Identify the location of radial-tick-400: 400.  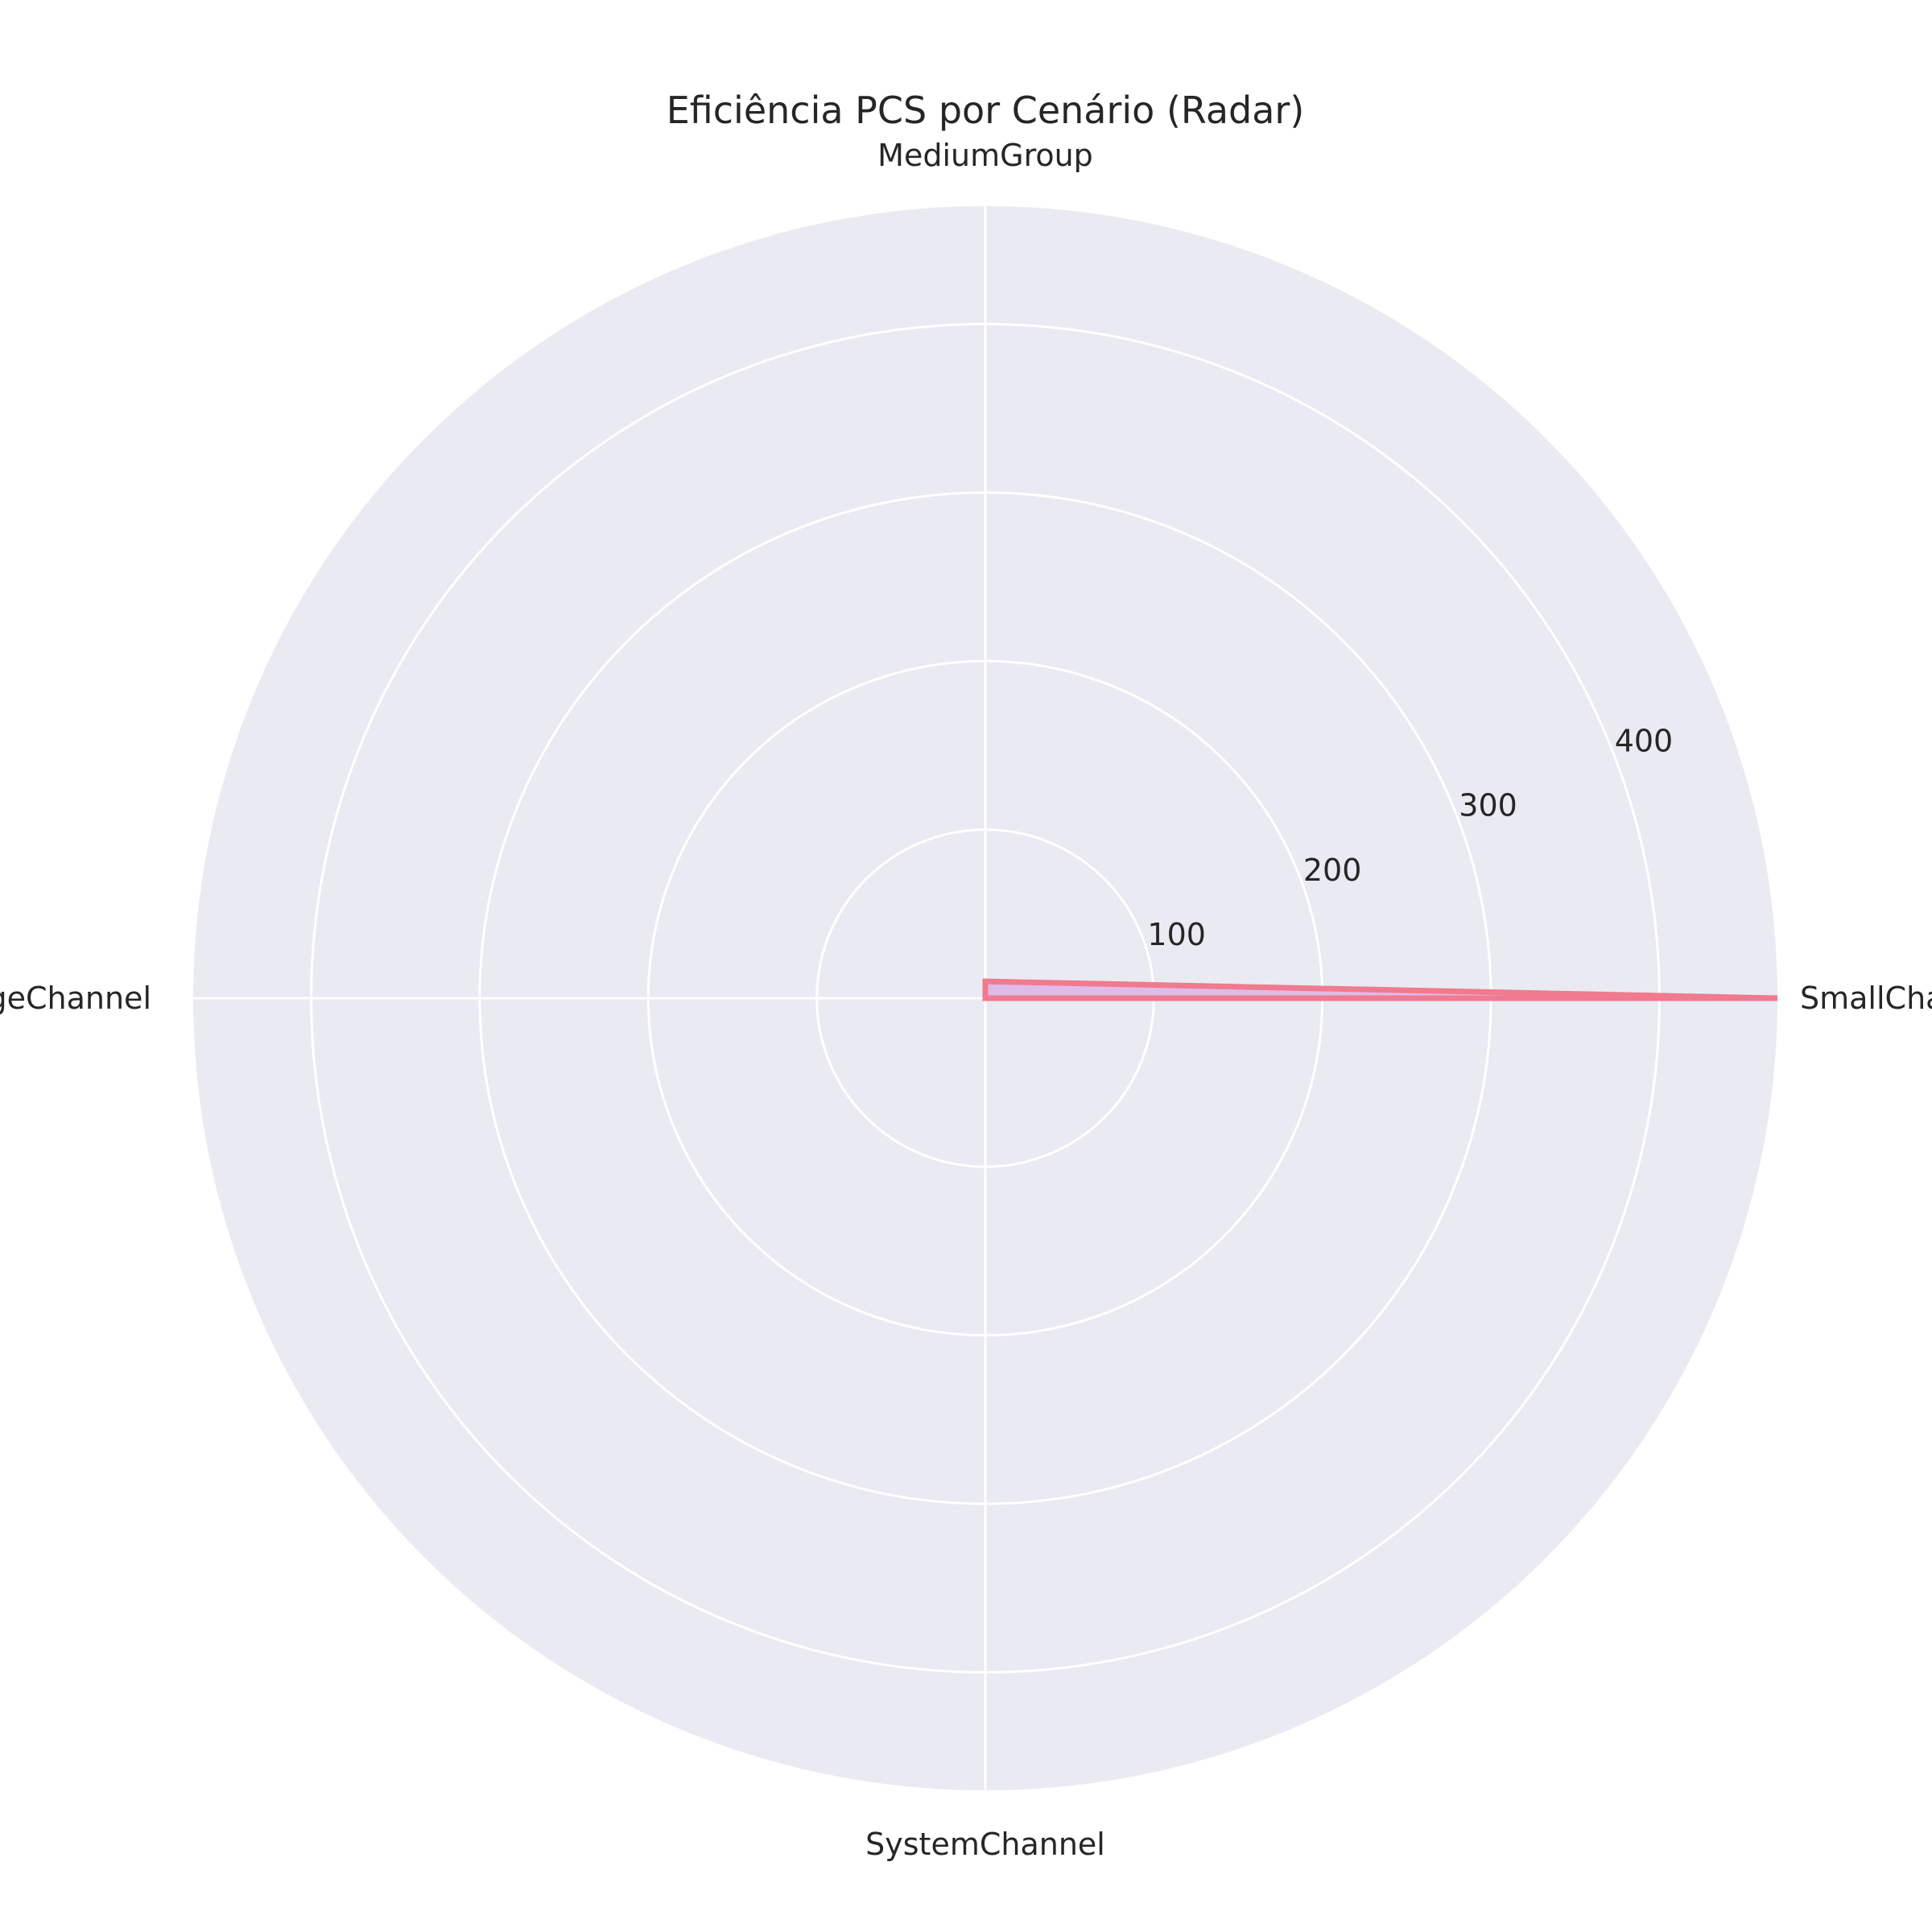
(1644, 741).